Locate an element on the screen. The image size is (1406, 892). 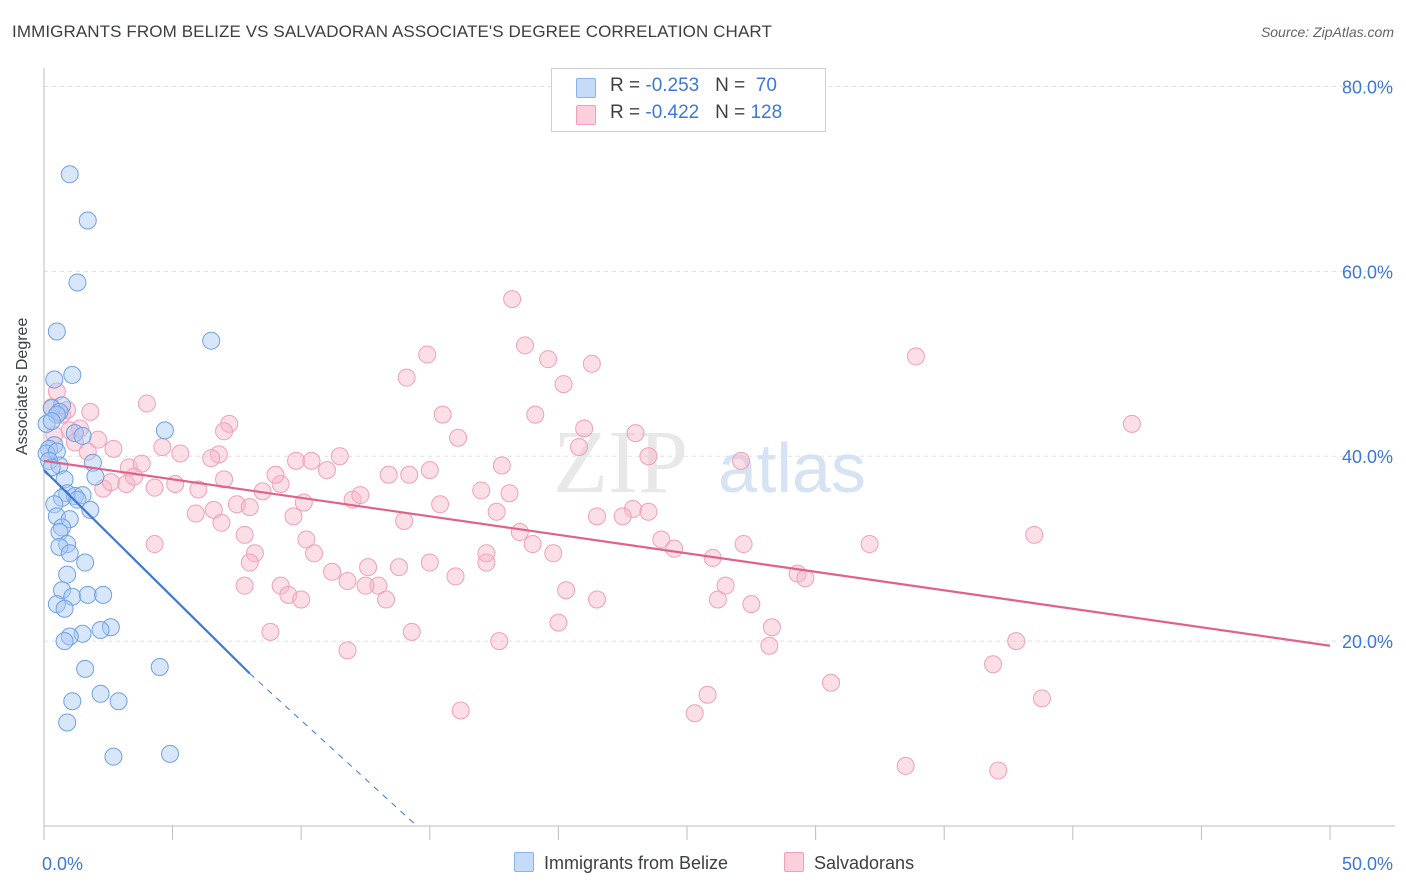
bottom-legend-belize: Immigrants from Belize is located at coordinates (621, 863).